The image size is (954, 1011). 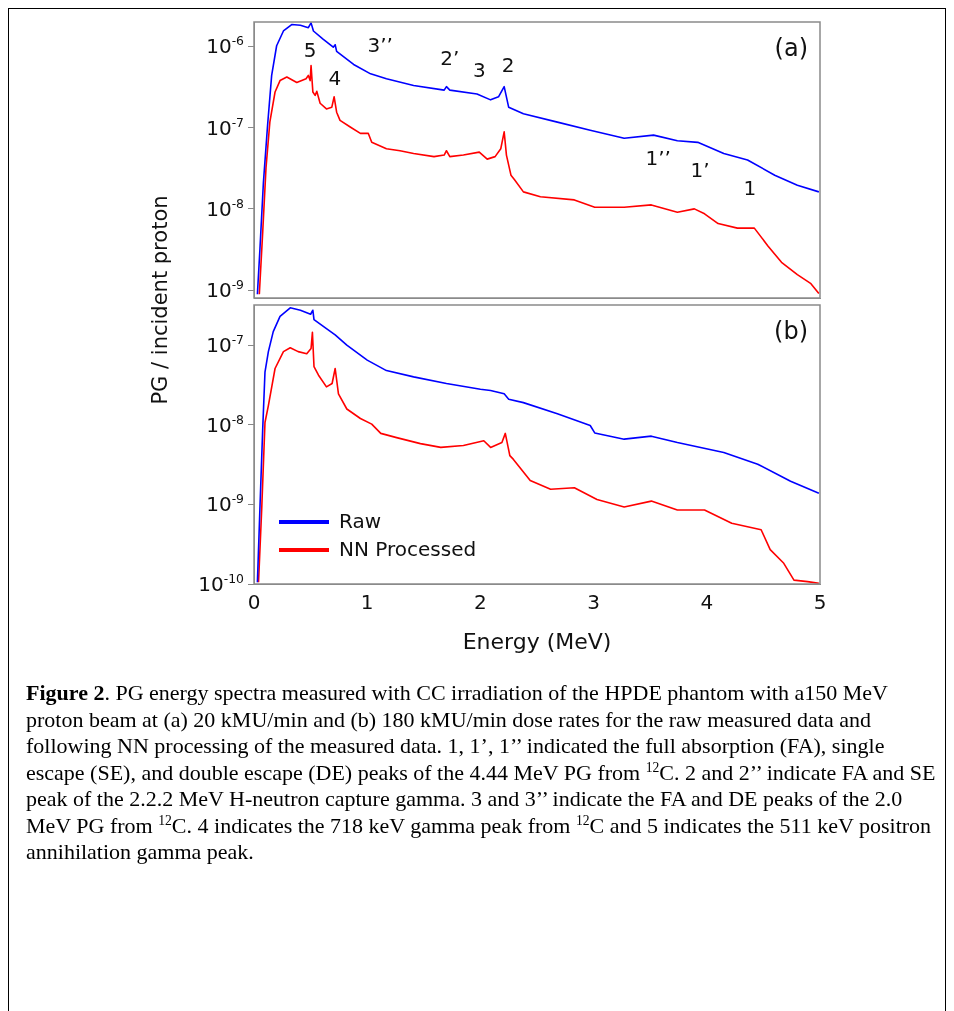 I want to click on text: (b), so click(x=791, y=331).